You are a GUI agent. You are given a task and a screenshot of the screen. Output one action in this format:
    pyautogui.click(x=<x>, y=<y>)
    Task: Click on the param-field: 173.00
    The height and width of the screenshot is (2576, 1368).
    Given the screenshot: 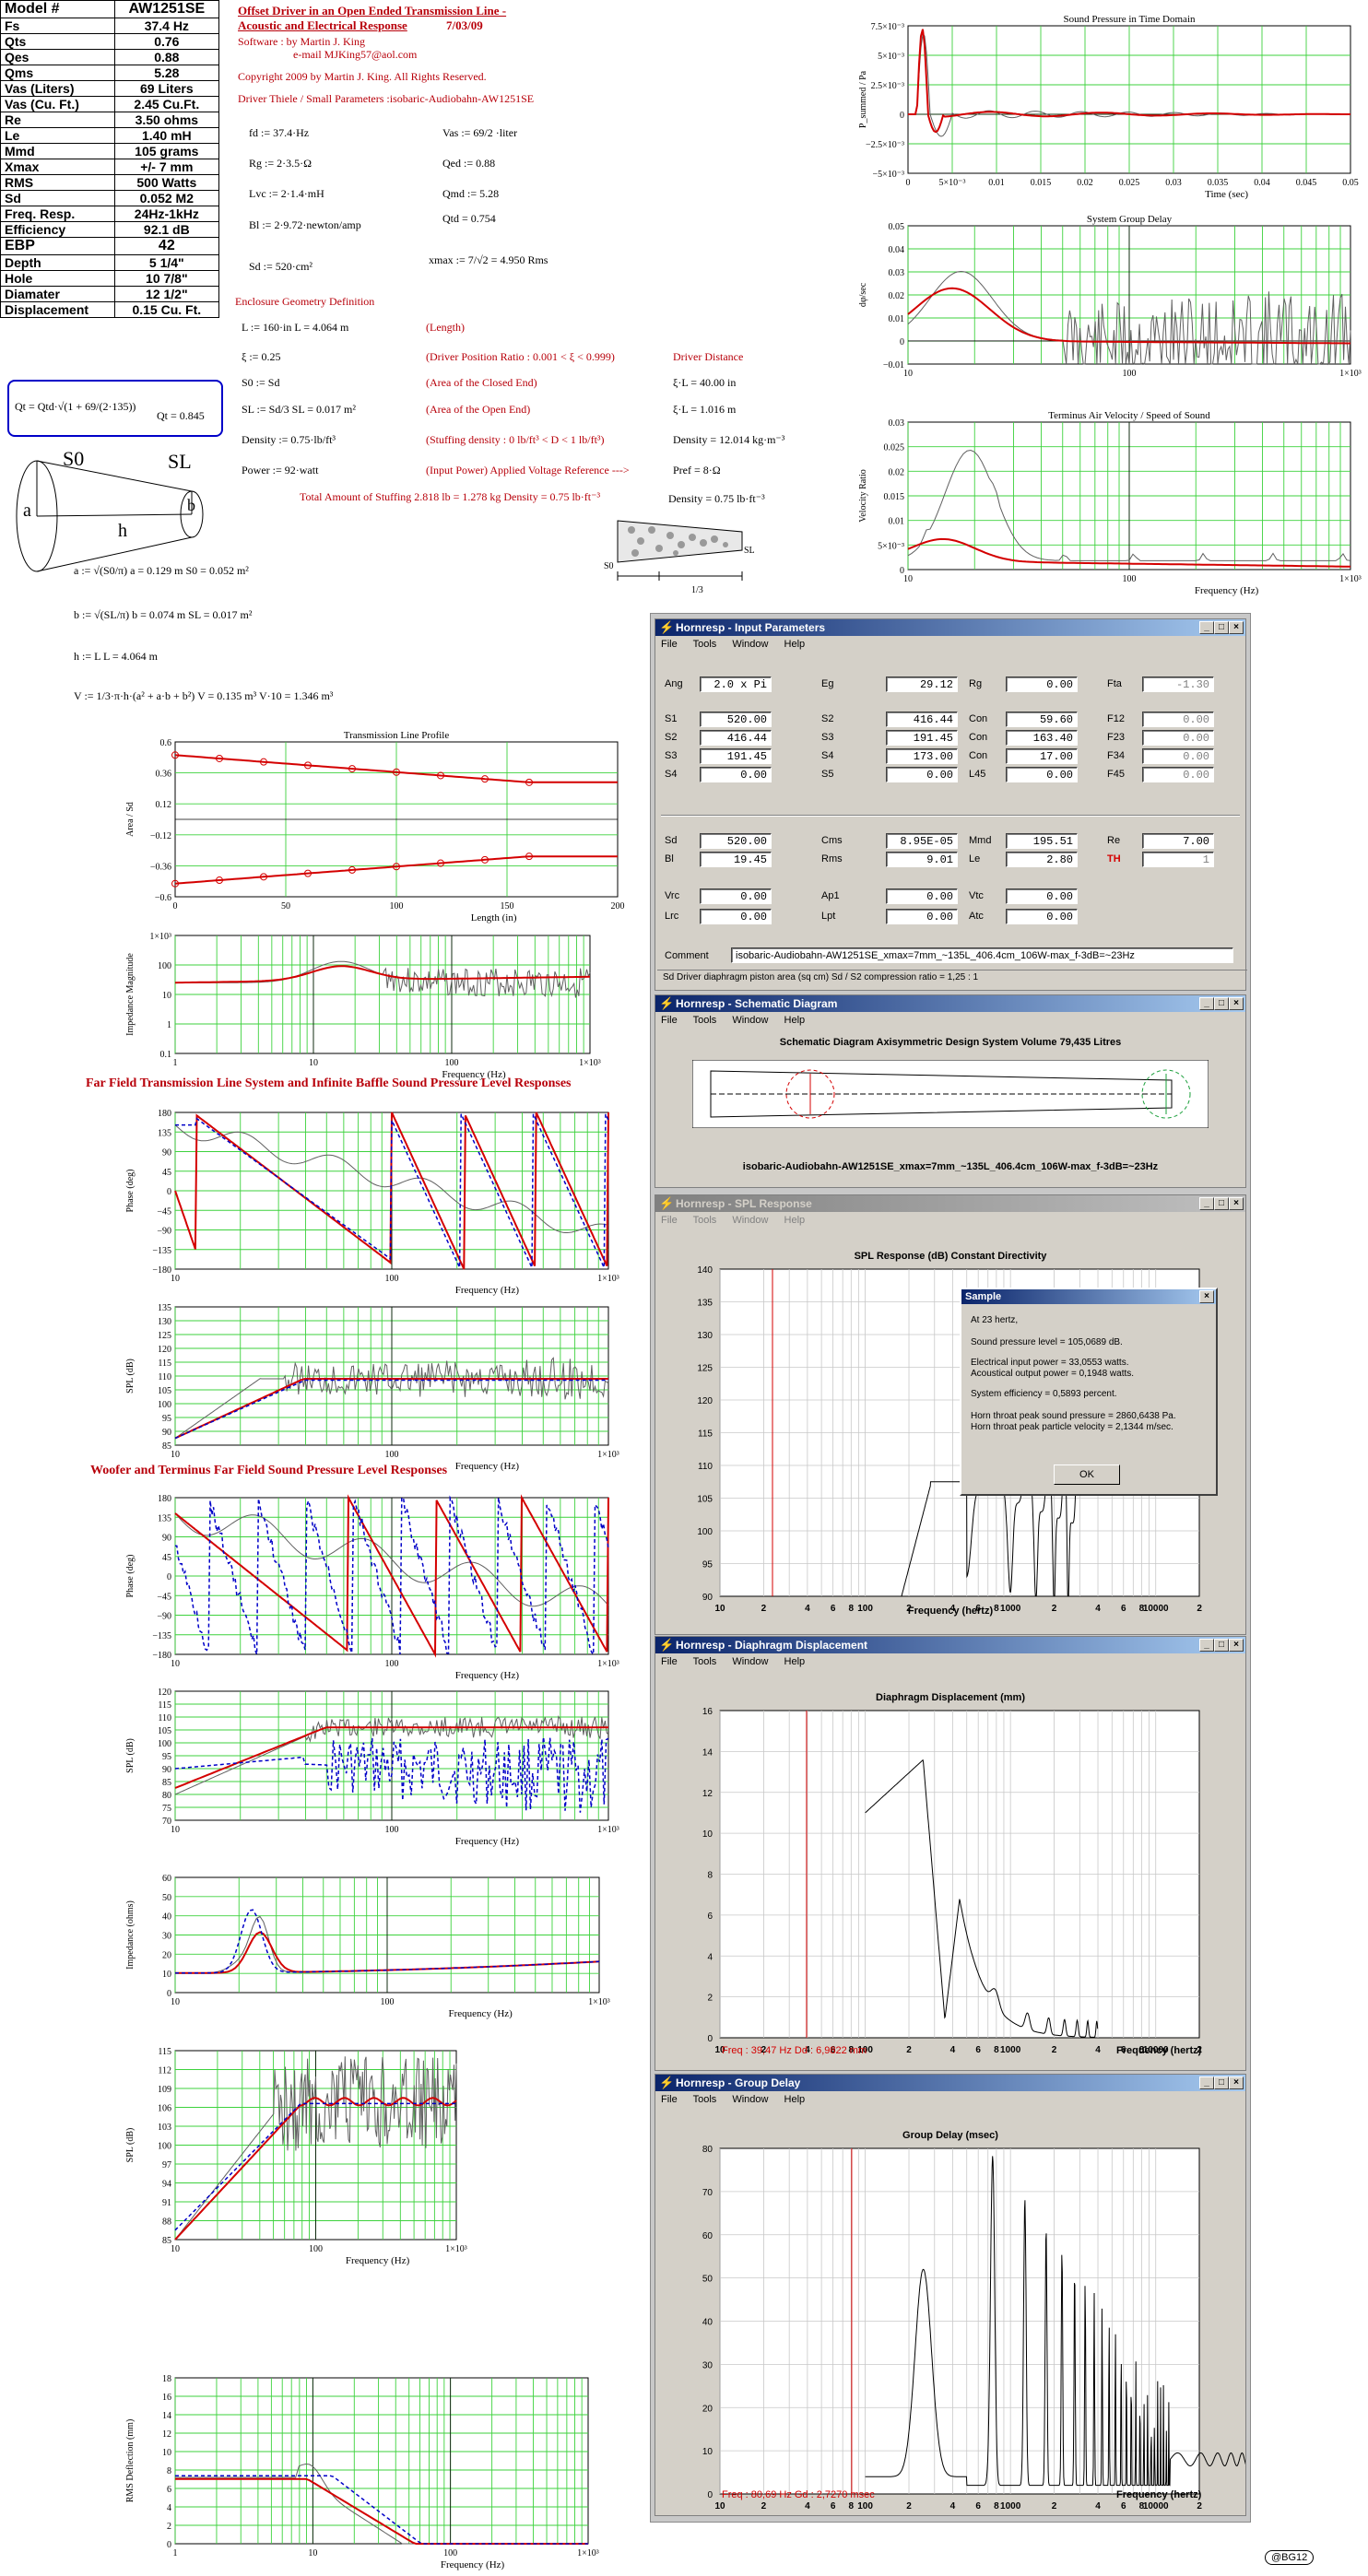 What is the action you would take?
    pyautogui.click(x=922, y=756)
    